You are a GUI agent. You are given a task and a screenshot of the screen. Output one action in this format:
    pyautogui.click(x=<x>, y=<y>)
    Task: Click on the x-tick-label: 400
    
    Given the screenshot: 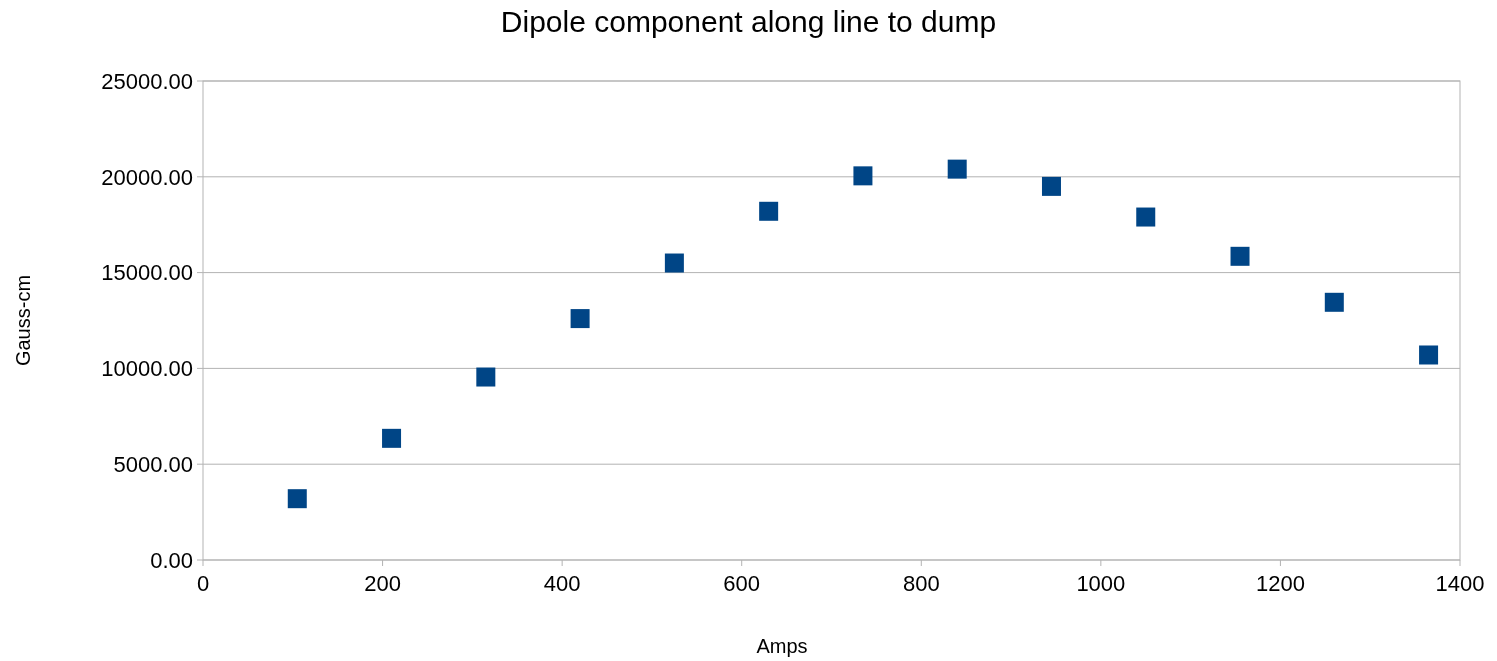 What is the action you would take?
    pyautogui.click(x=562, y=583)
    